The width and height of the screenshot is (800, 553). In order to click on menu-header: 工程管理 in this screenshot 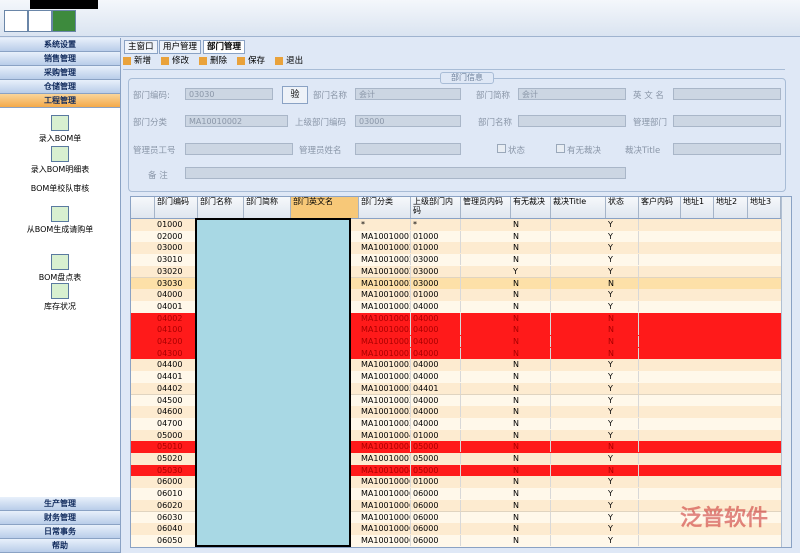, I will do `click(60, 101)`.